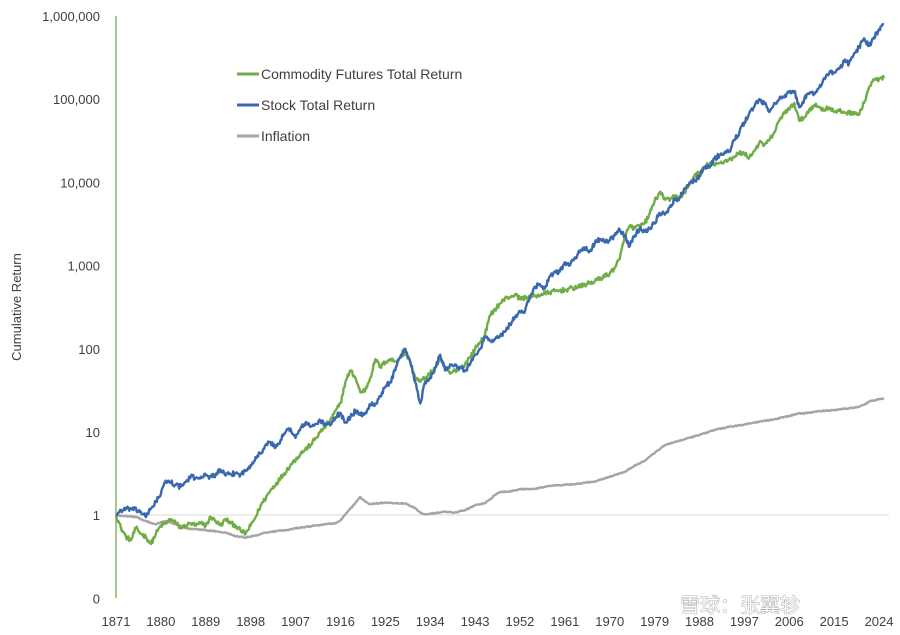 Image resolution: width=900 pixels, height=635 pixels. Describe the element at coordinates (71, 16) in the screenshot. I see `y-tick-label: 1,000,000` at that location.